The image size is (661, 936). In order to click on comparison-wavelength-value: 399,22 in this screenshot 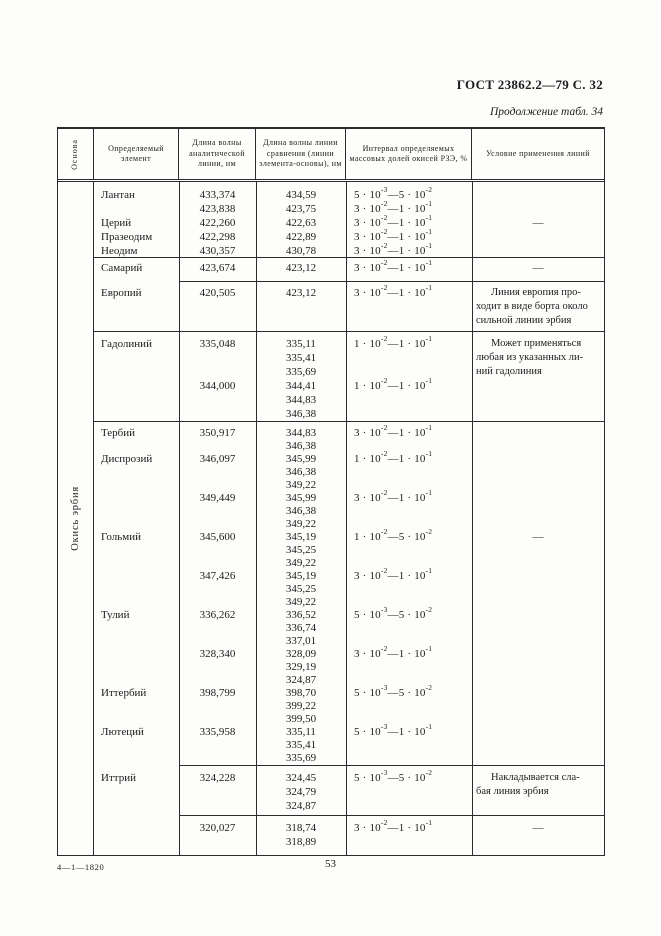, I will do `click(301, 706)`.